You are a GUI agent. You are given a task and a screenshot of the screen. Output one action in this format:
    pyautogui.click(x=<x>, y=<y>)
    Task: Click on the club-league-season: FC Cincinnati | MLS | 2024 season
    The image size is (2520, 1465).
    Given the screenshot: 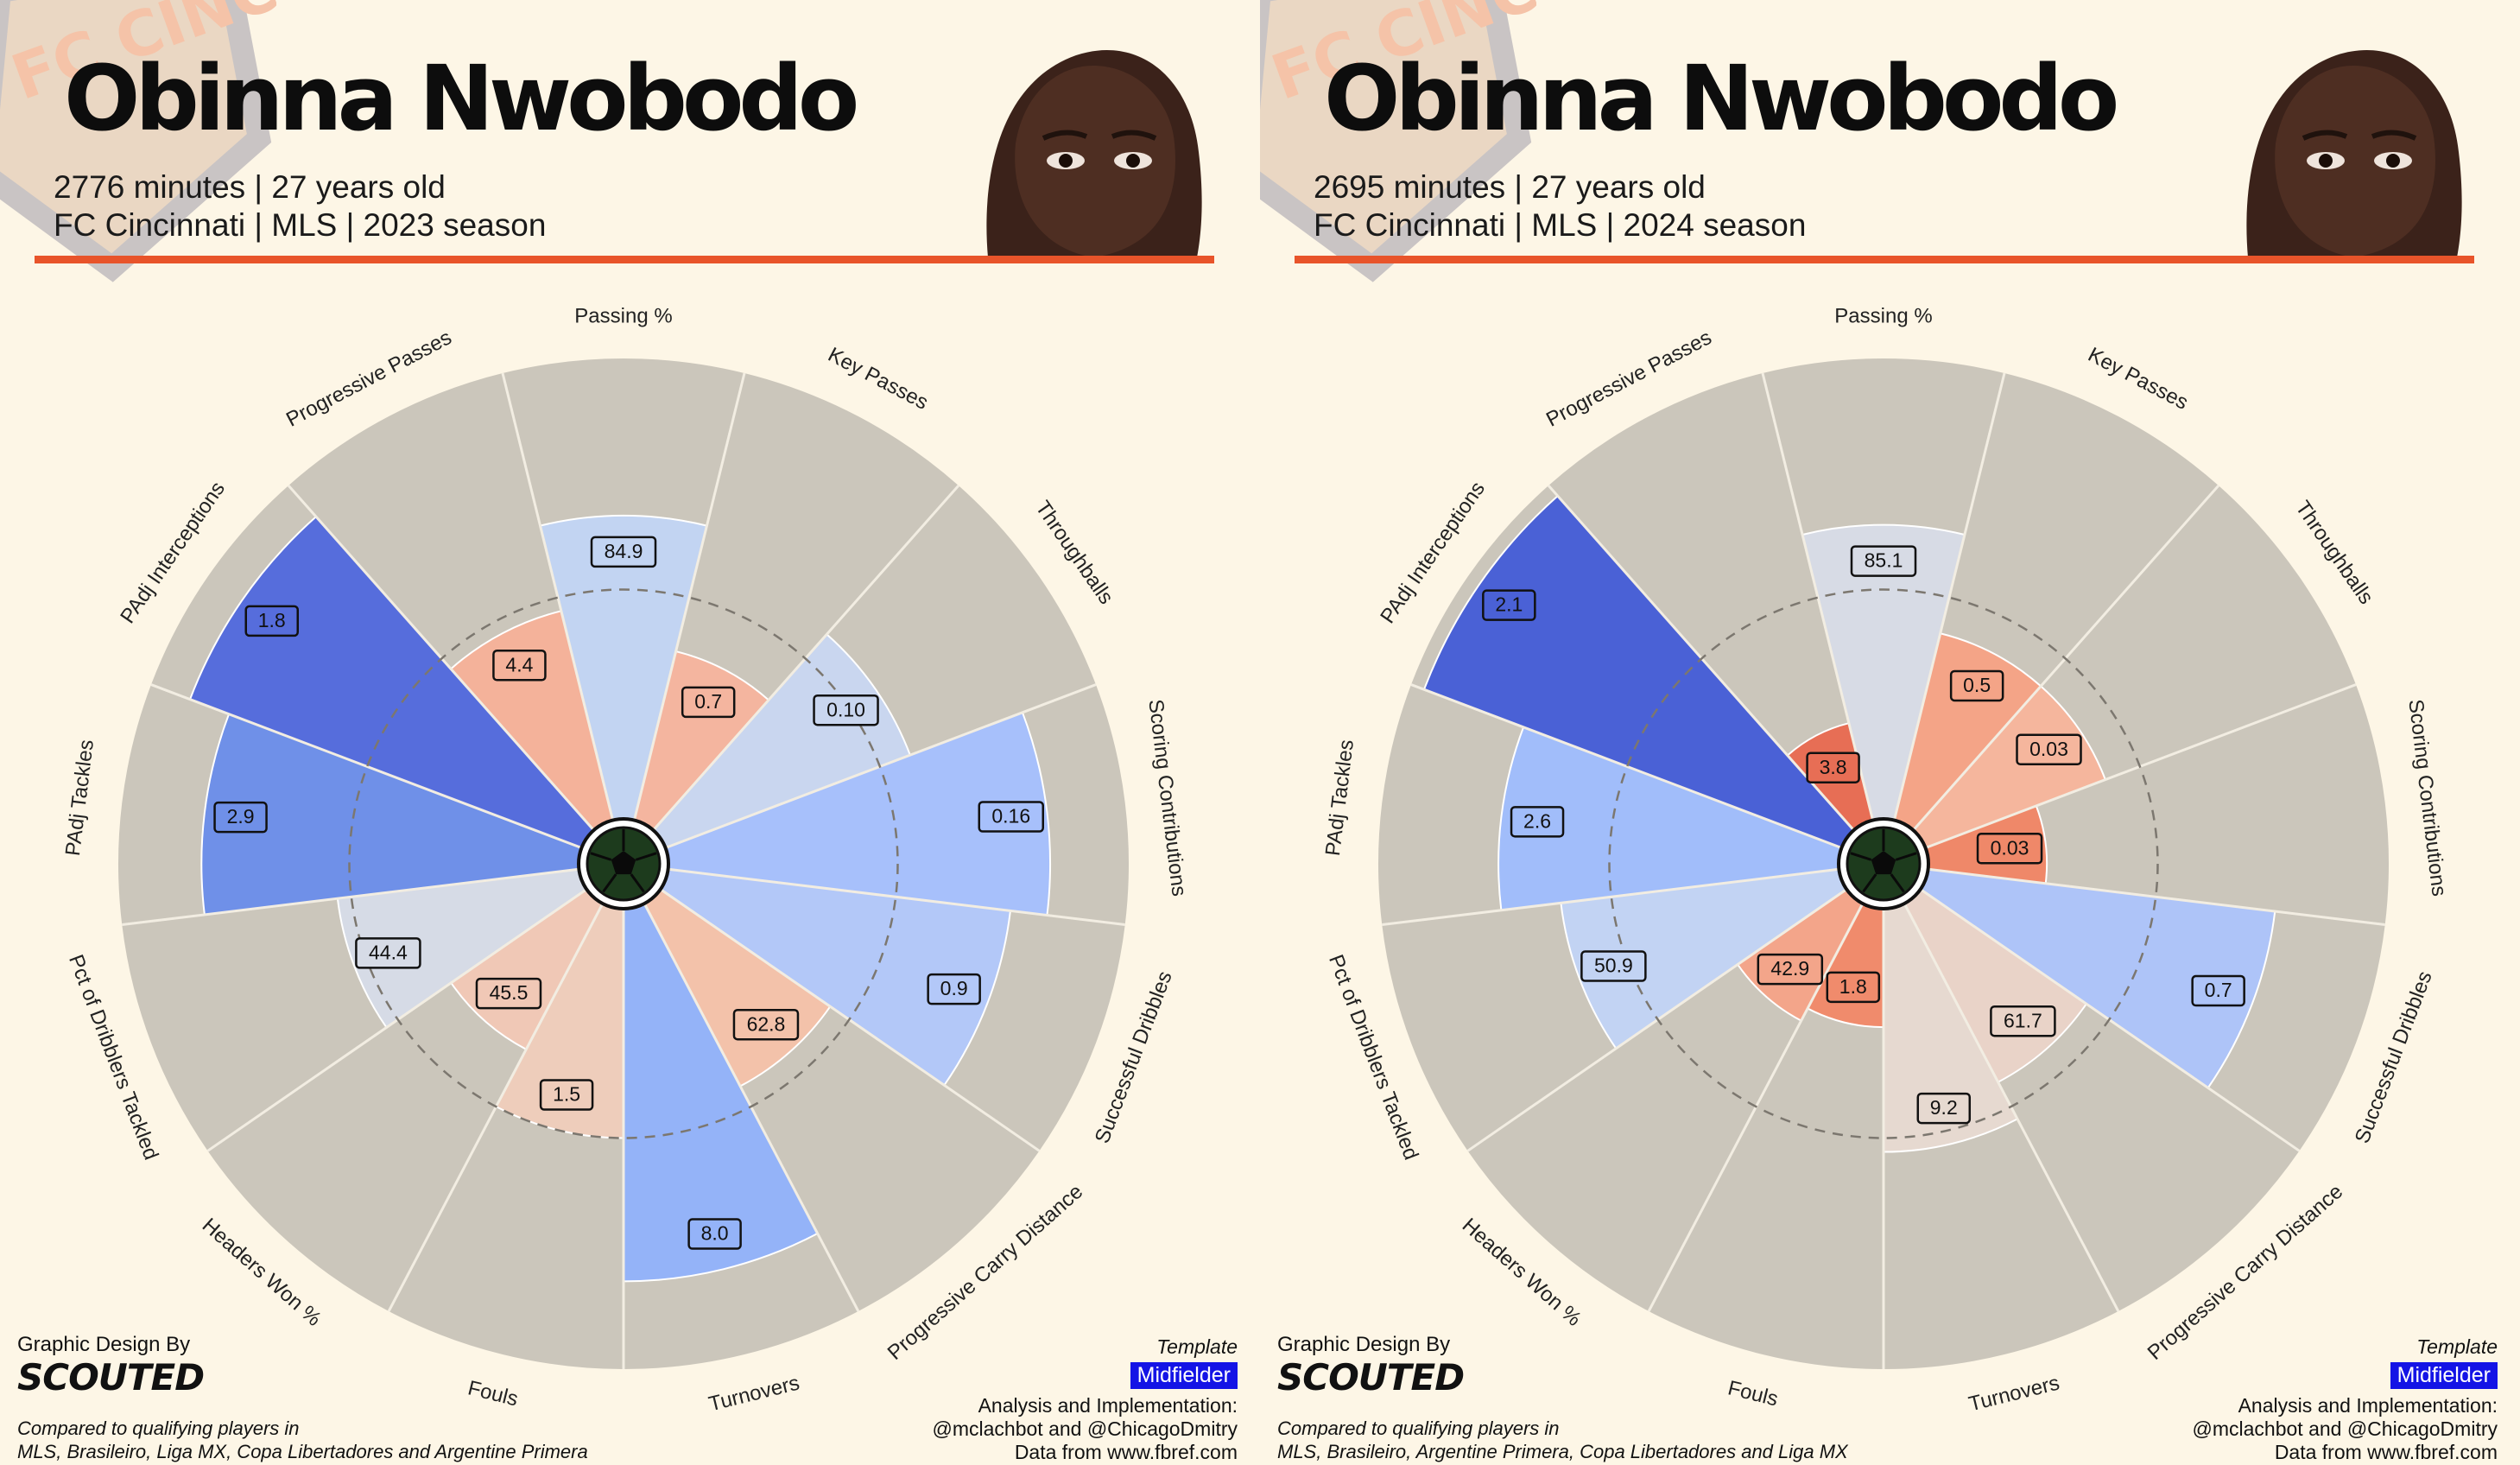 What is the action you would take?
    pyautogui.click(x=1560, y=225)
    